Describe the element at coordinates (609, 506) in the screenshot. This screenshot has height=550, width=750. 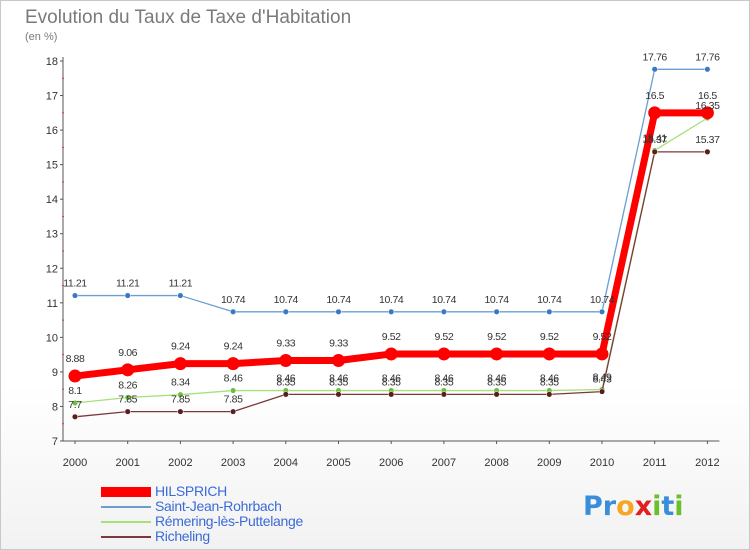
I see `logo-letter: r` at that location.